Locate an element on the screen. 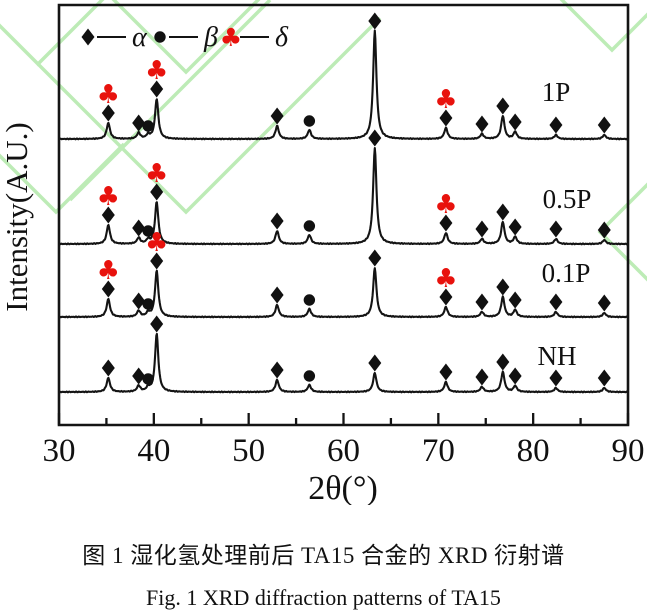 This screenshot has width=647, height=616. trace-label-NH: NH is located at coordinates (557, 356).